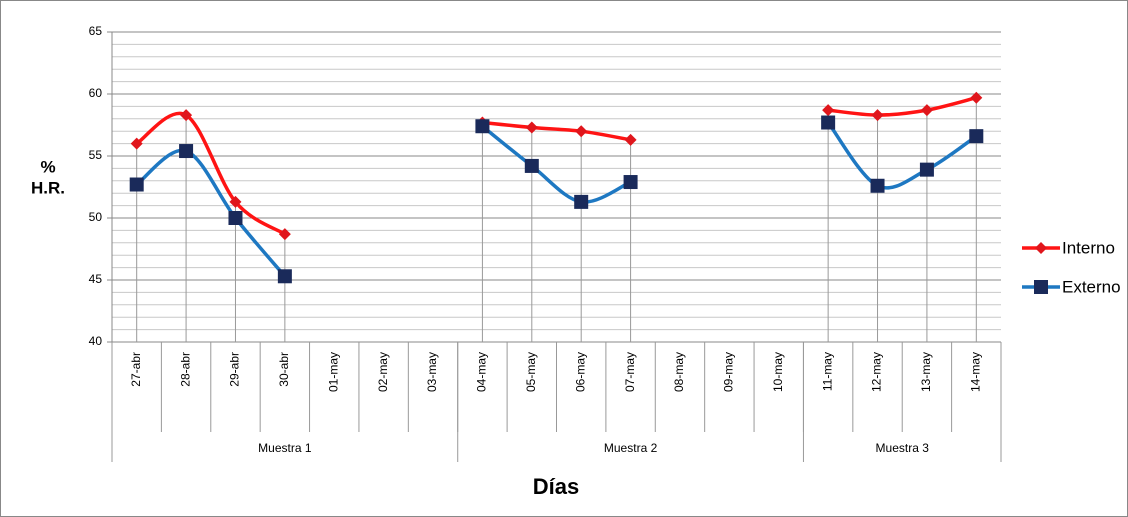  What do you see at coordinates (631, 448) in the screenshot?
I see `group-label: Muestra 2` at bounding box center [631, 448].